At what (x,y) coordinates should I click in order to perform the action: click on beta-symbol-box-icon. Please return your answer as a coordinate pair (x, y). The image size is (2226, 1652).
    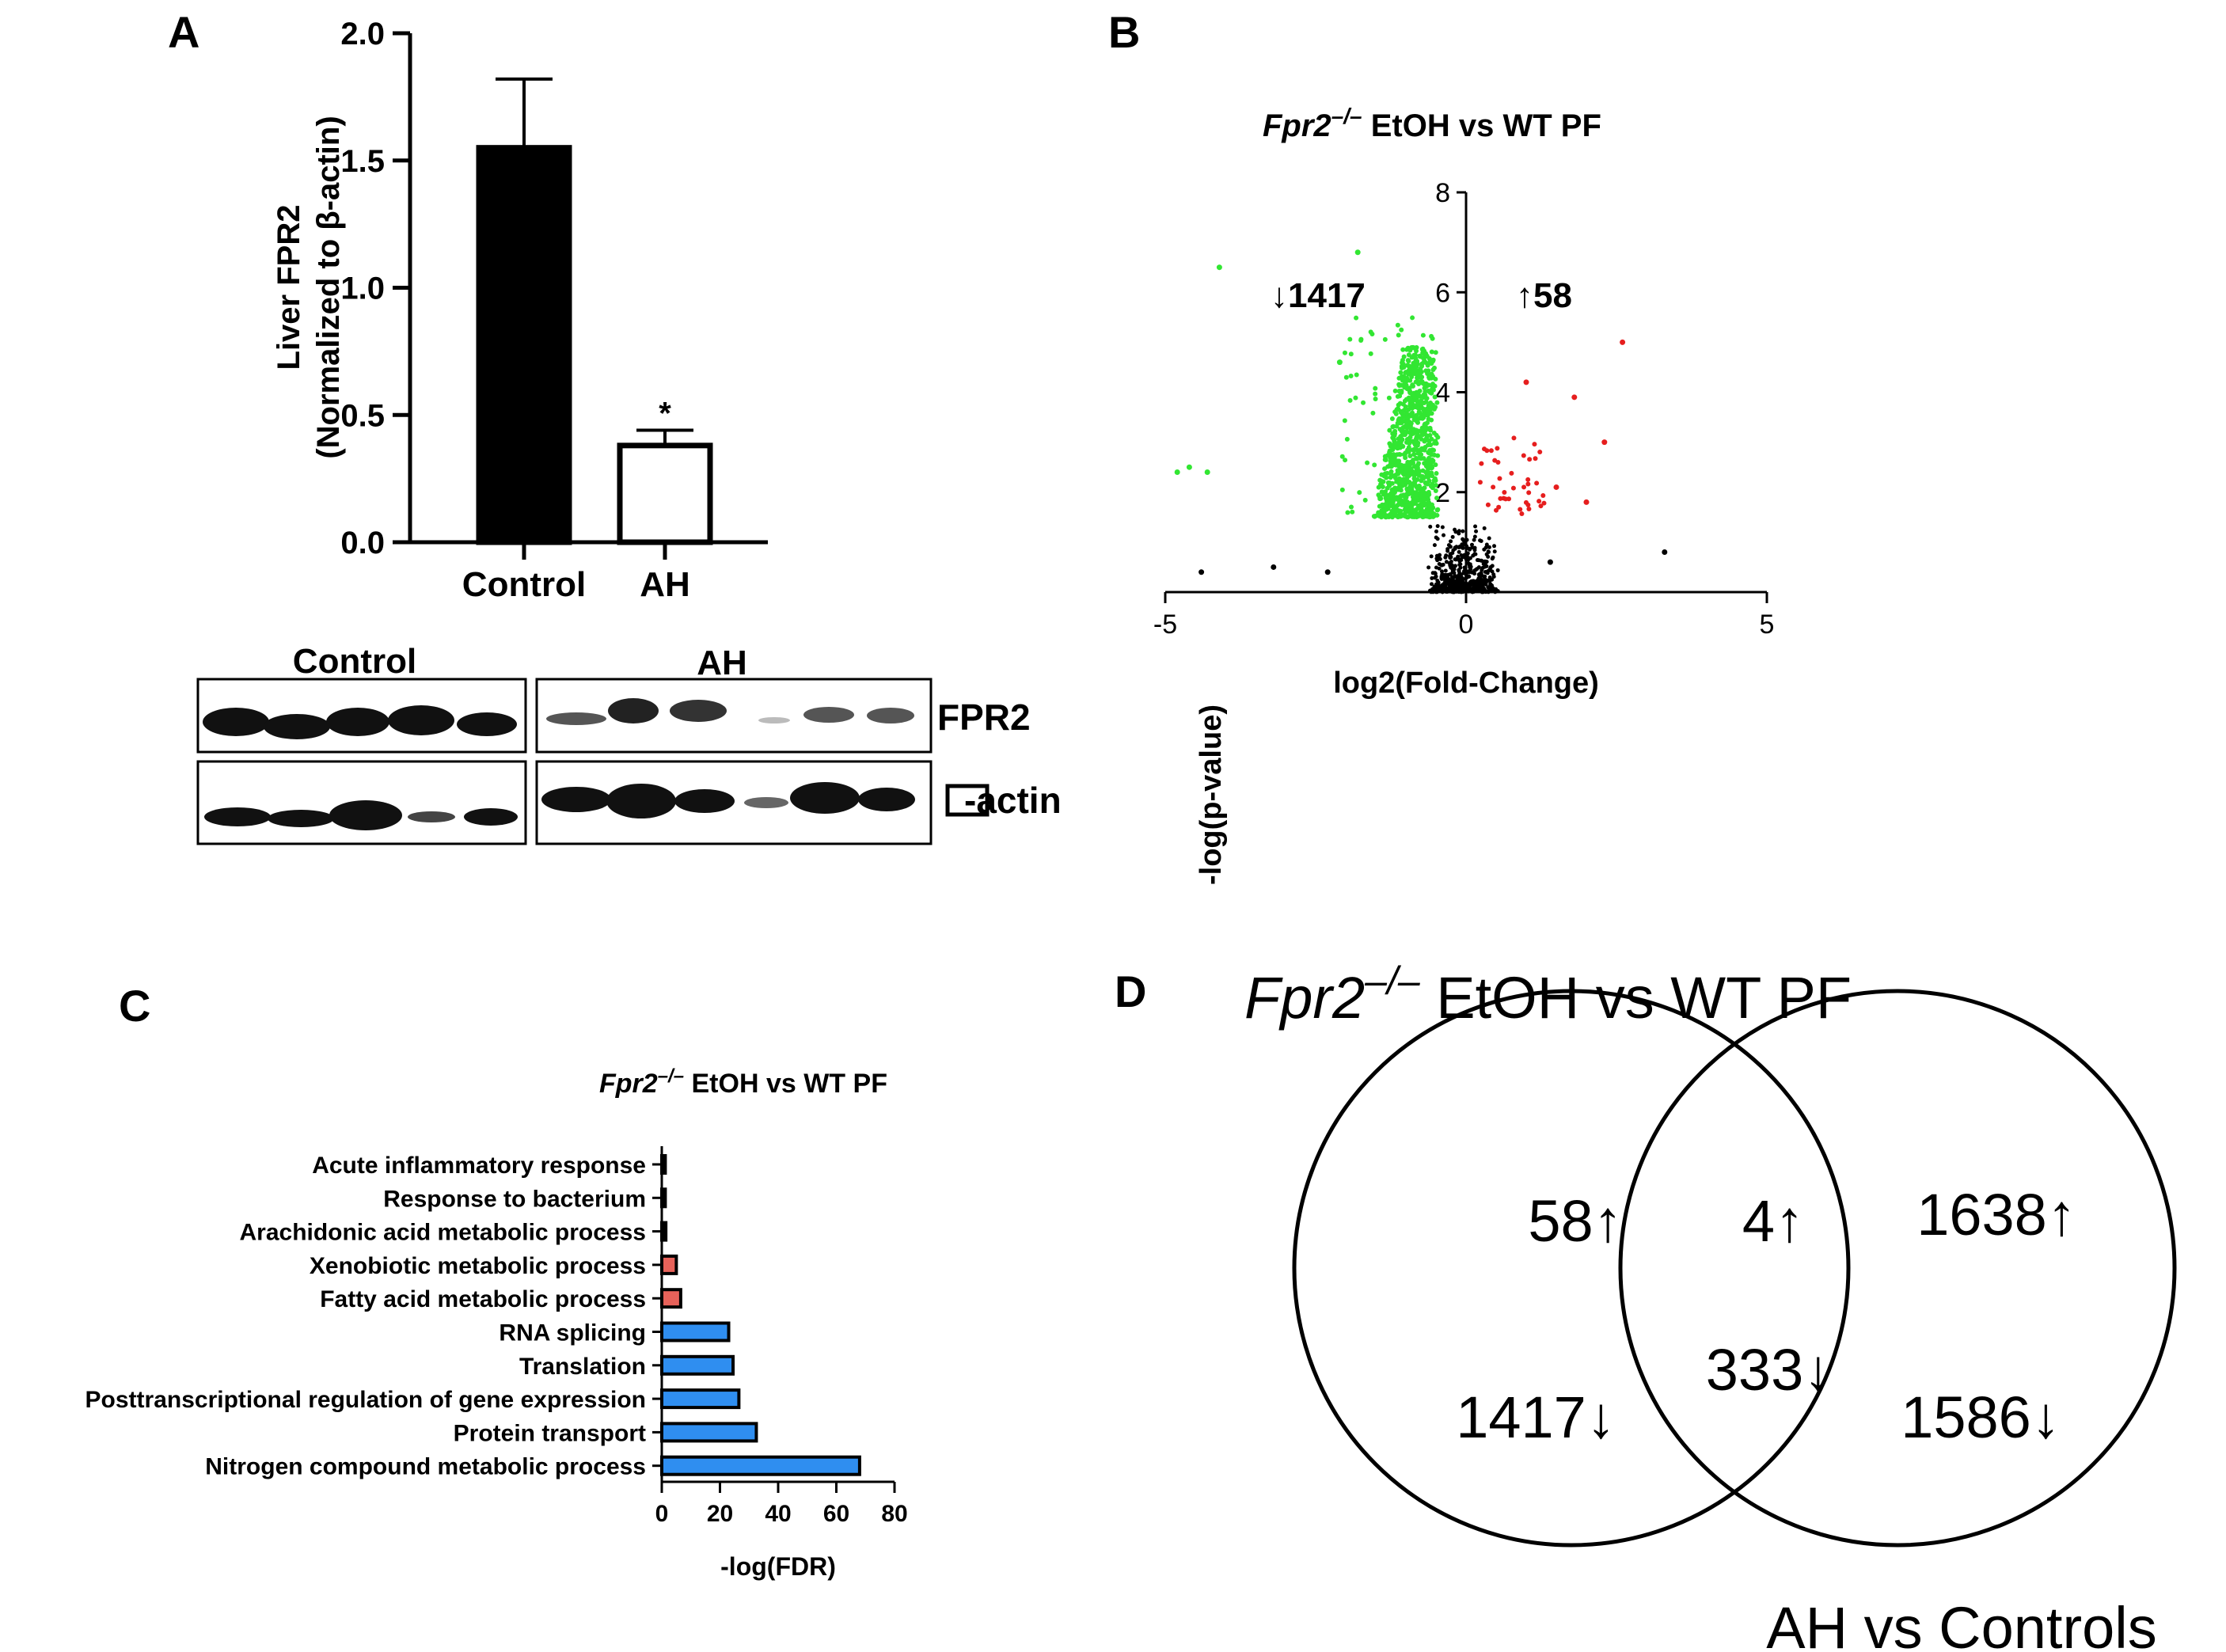
    Looking at the image, I should click on (968, 800).